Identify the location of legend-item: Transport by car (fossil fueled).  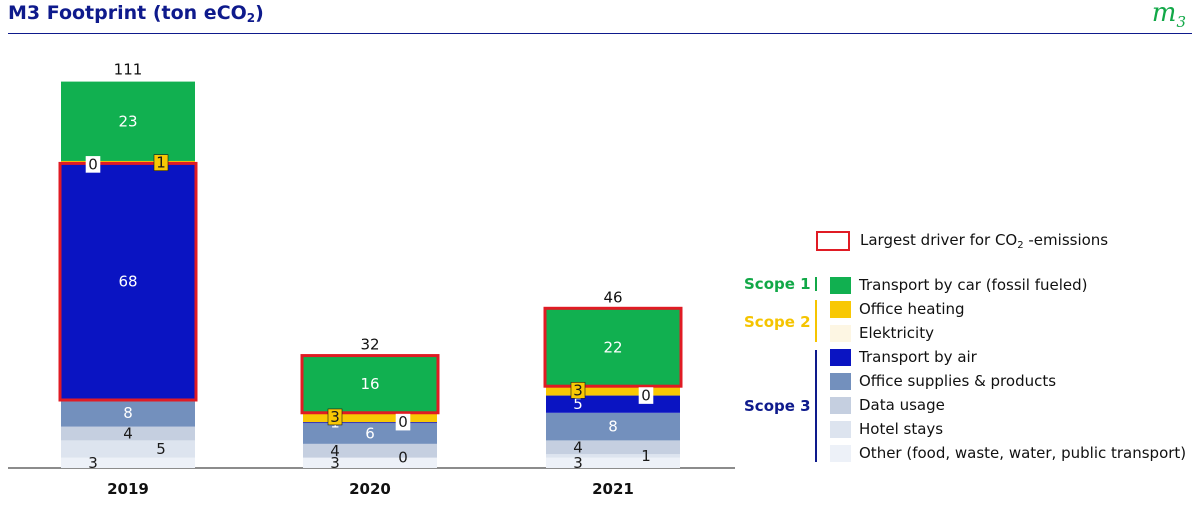
(959, 285).